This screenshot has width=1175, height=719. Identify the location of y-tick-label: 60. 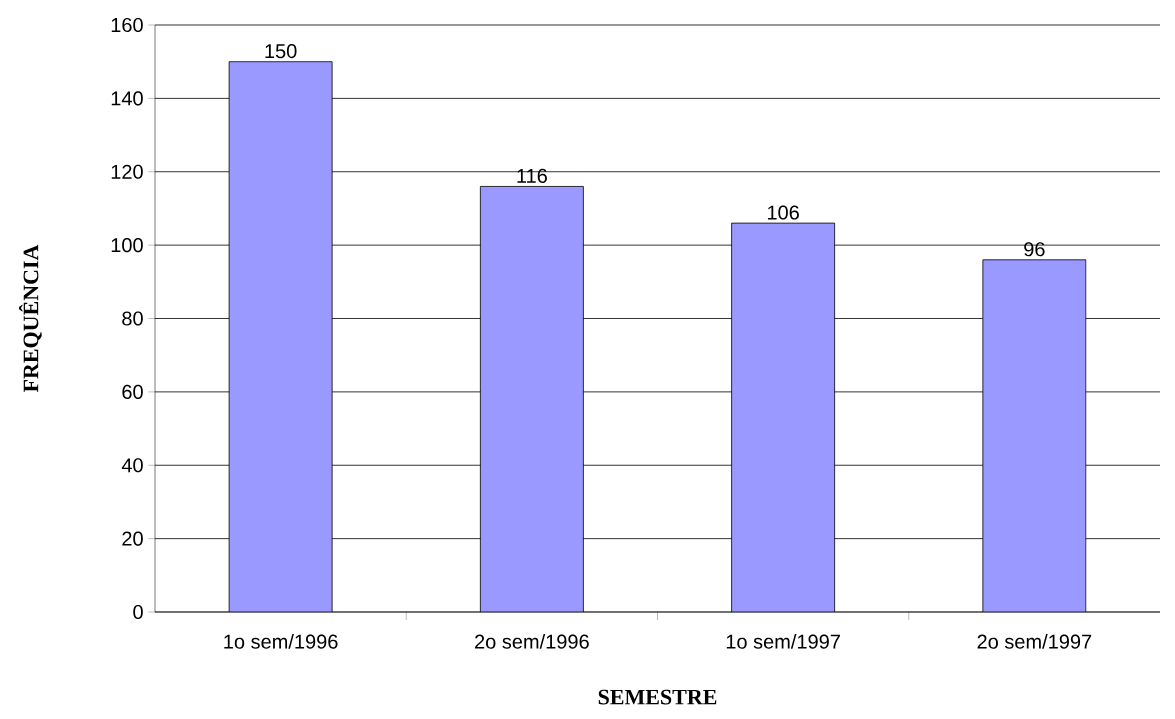
(132, 391).